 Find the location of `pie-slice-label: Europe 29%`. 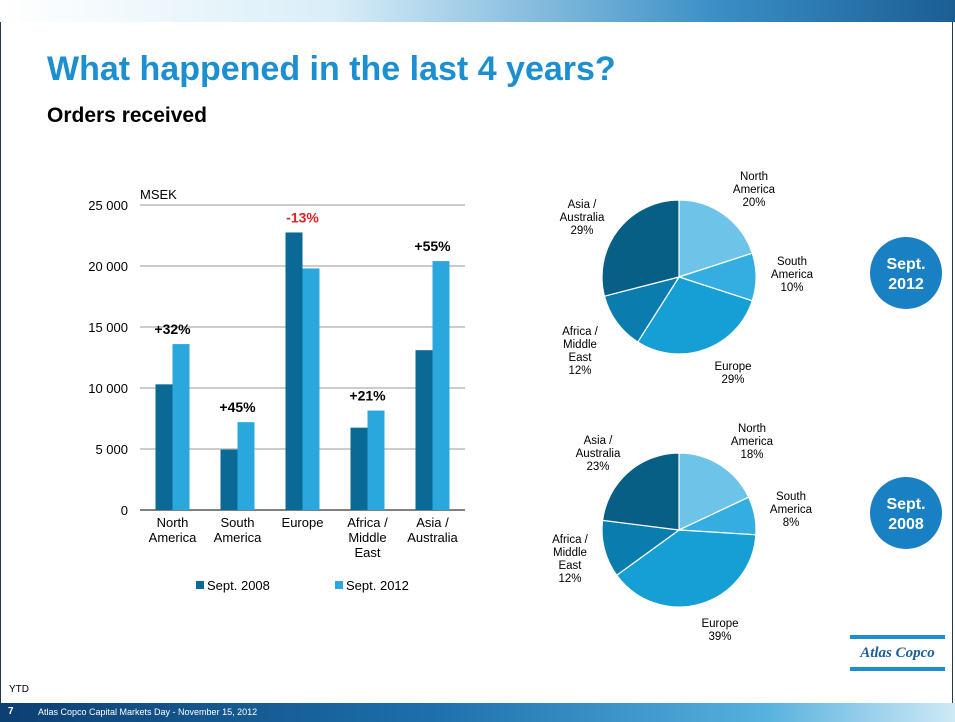

pie-slice-label: Europe 29% is located at coordinates (732, 373).